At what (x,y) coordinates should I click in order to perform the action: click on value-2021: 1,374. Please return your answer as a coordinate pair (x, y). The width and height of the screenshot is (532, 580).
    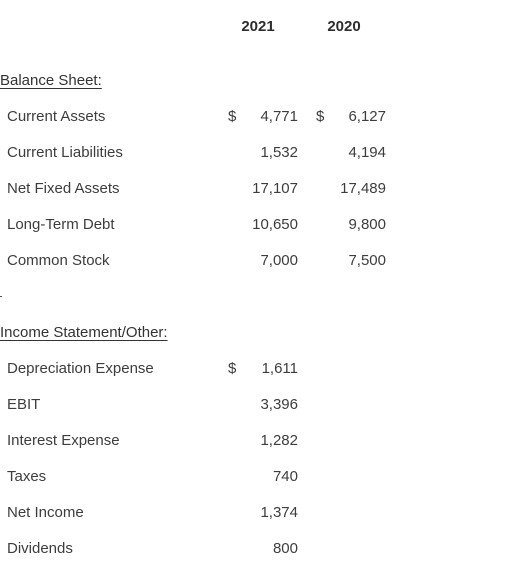
    Looking at the image, I should click on (279, 512).